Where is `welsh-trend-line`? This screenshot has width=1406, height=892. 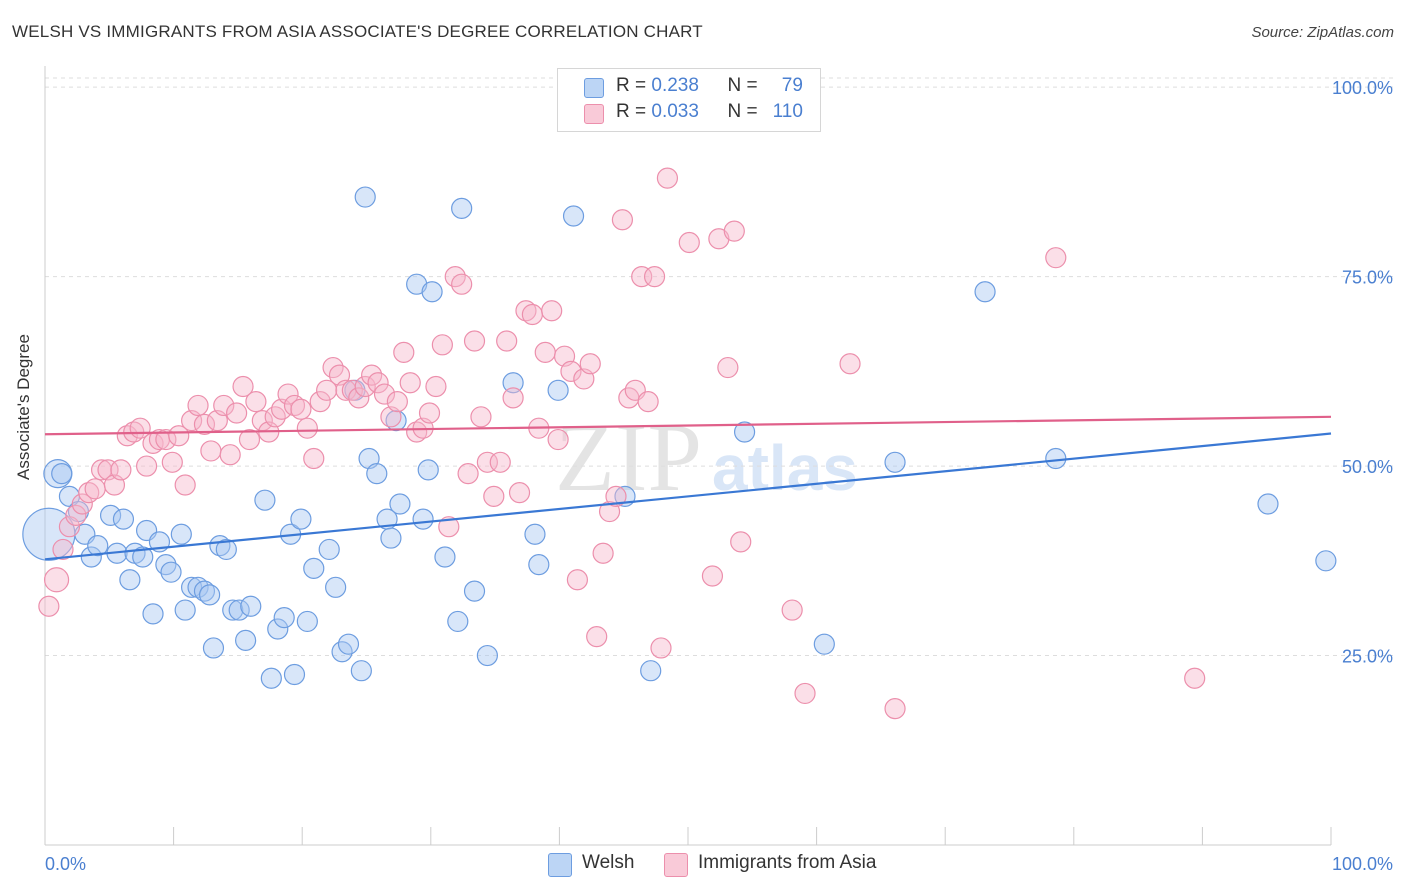 welsh-trend-line is located at coordinates (688, 496).